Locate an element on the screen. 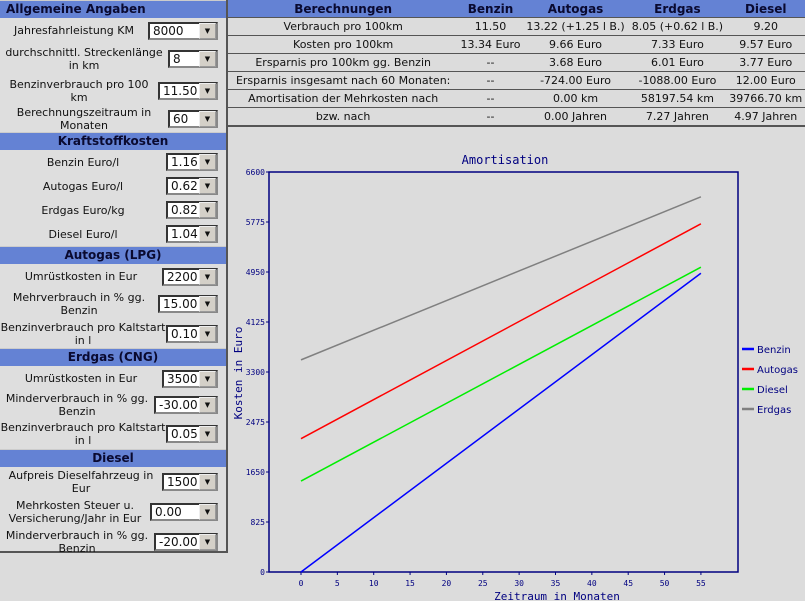  input-row: Autogas Euro/l 0.62 ▼ is located at coordinates (113, 186).